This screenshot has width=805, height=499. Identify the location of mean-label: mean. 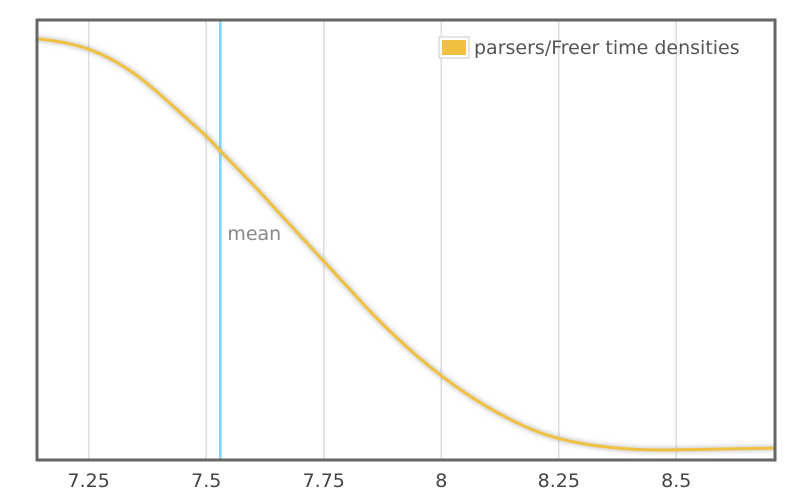
(254, 234).